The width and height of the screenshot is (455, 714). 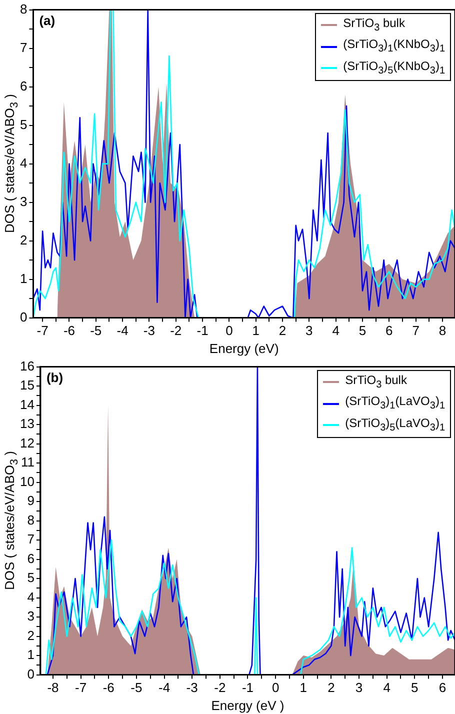 What do you see at coordinates (416, 330) in the screenshot?
I see `x-tick-label: 7` at bounding box center [416, 330].